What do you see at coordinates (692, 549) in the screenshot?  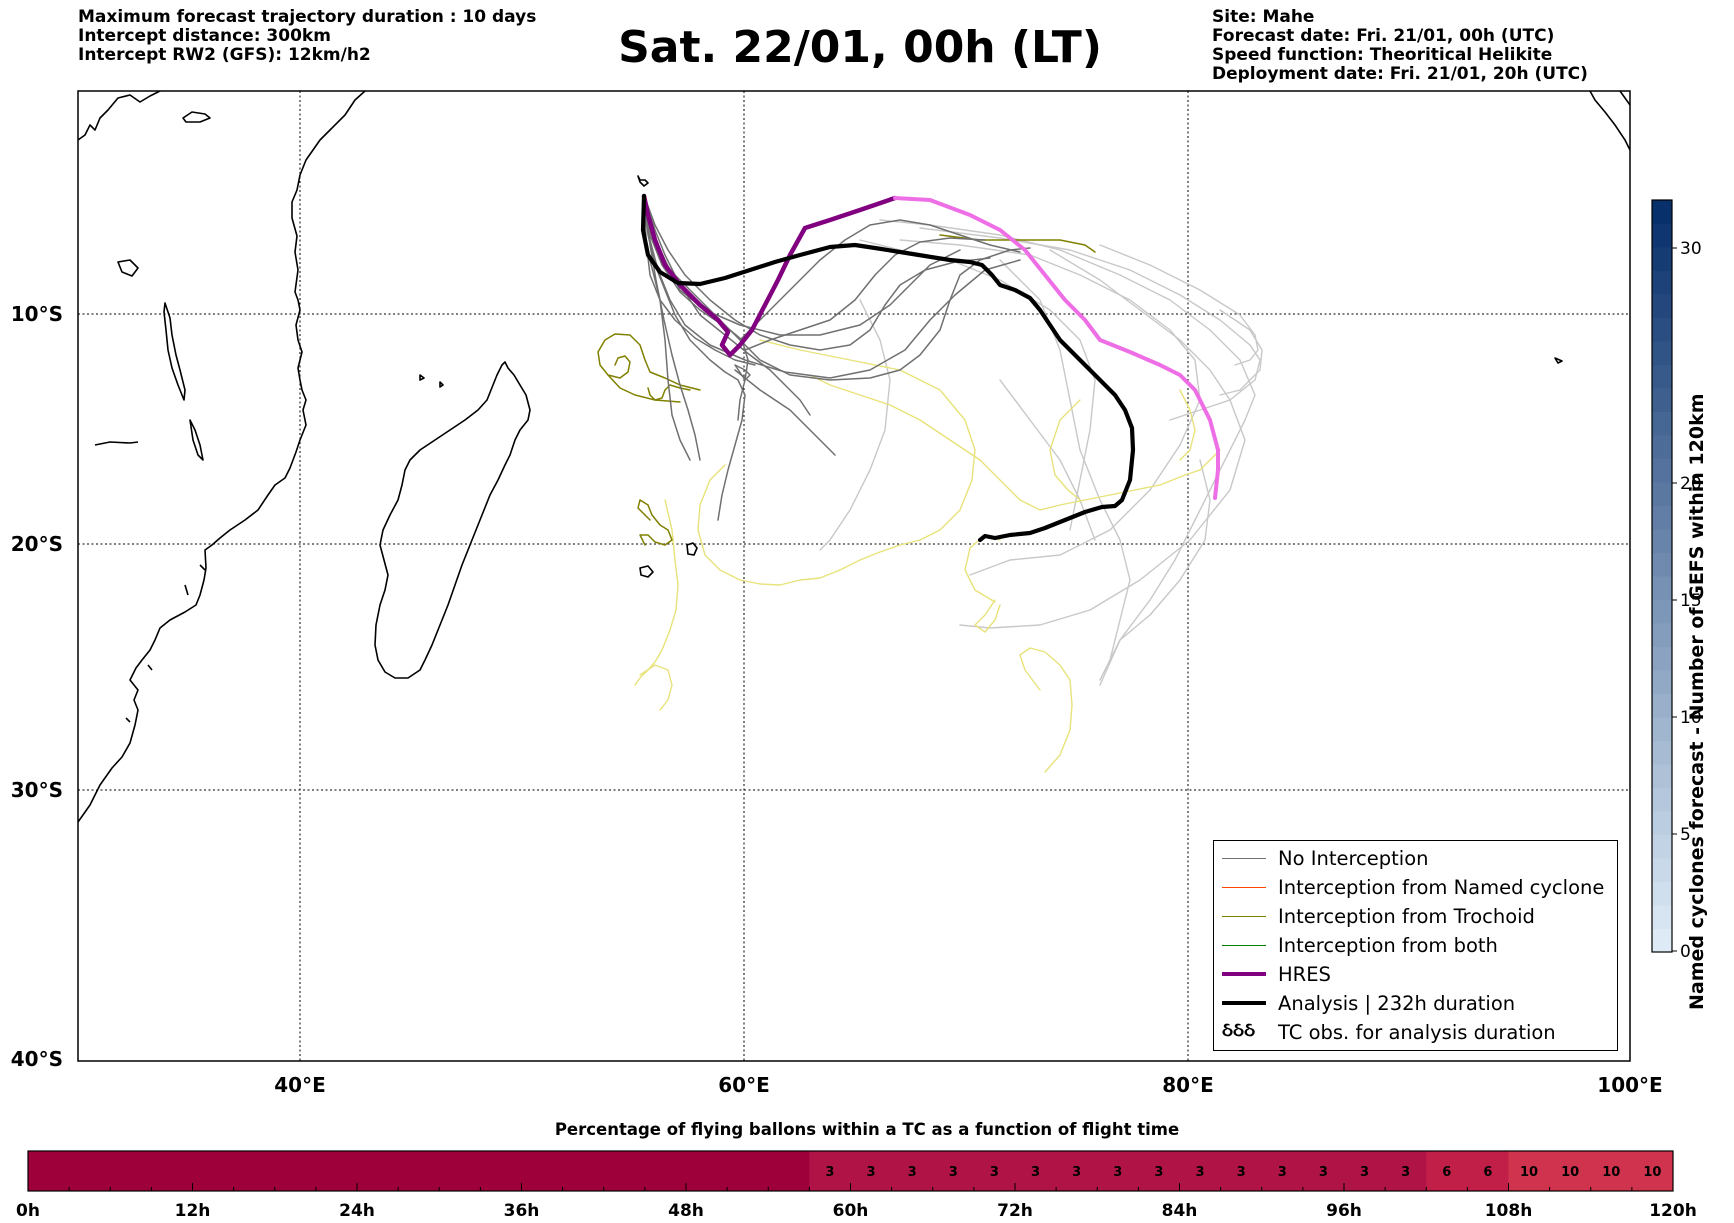 I see `coast-mauritius` at bounding box center [692, 549].